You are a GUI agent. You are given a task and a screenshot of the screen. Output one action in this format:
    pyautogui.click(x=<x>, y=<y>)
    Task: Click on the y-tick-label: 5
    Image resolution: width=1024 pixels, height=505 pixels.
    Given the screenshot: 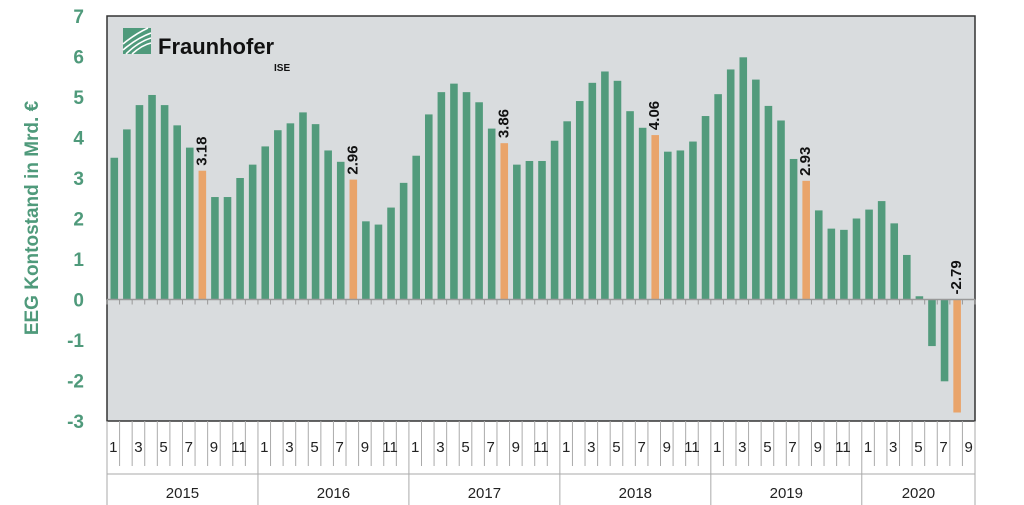 What is the action you would take?
    pyautogui.click(x=78, y=98)
    